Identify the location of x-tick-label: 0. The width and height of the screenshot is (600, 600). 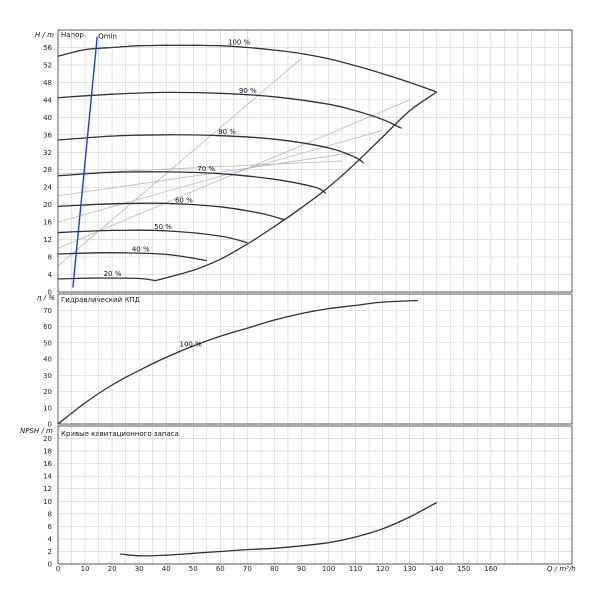
(58, 569).